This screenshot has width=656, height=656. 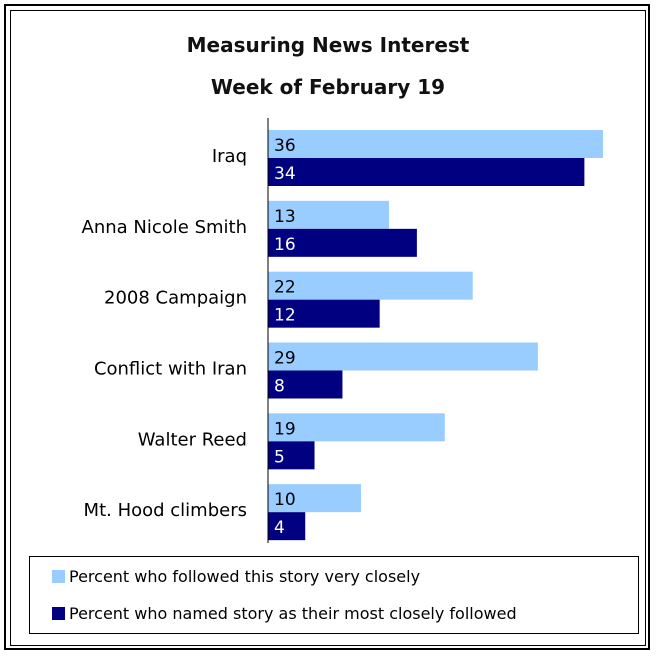 I want to click on data-label: 16, so click(x=285, y=245).